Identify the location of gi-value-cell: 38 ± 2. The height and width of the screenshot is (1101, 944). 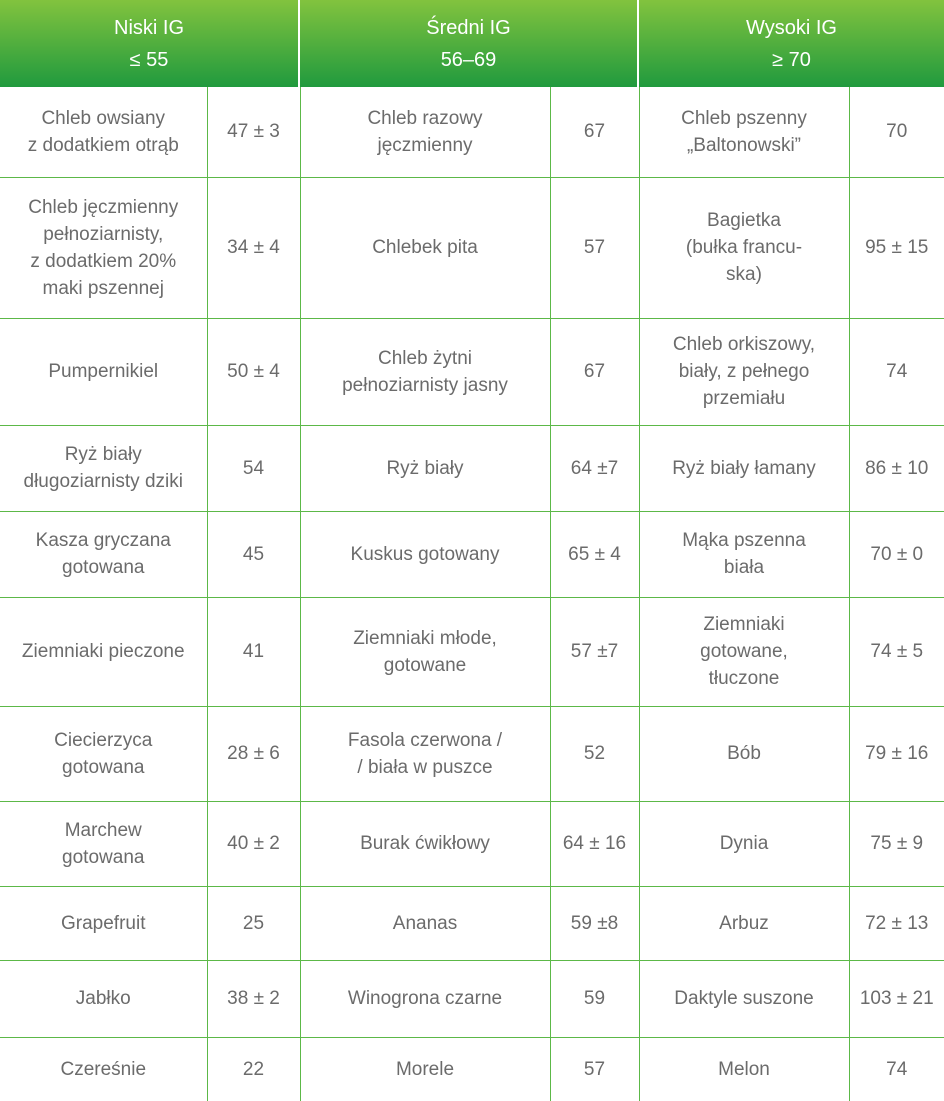
(253, 998).